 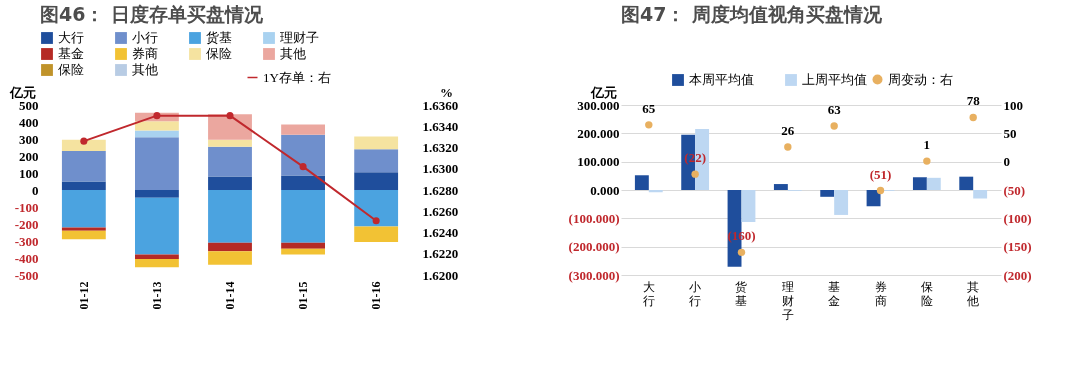 I want to click on y2-tick-label: 1.6240, so click(x=440, y=232).